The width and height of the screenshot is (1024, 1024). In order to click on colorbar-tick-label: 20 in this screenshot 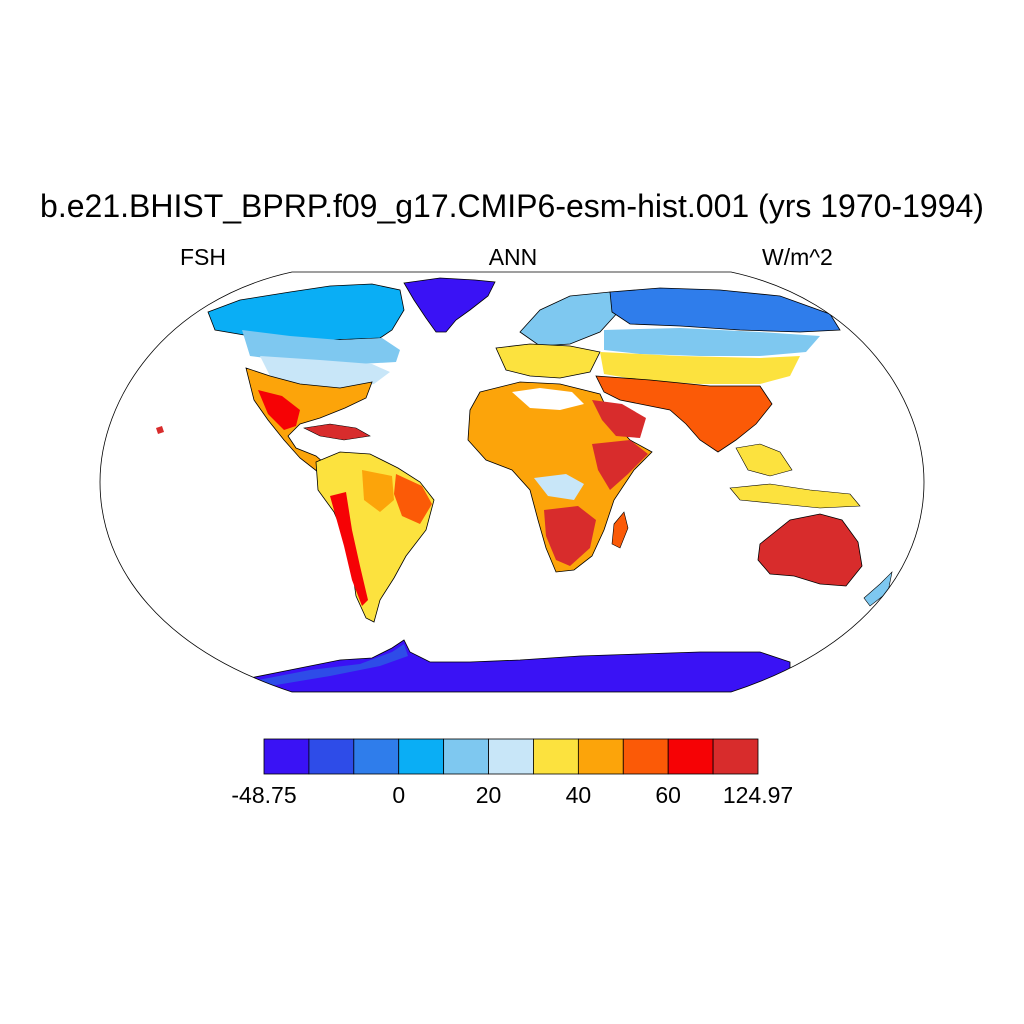, I will do `click(488, 795)`.